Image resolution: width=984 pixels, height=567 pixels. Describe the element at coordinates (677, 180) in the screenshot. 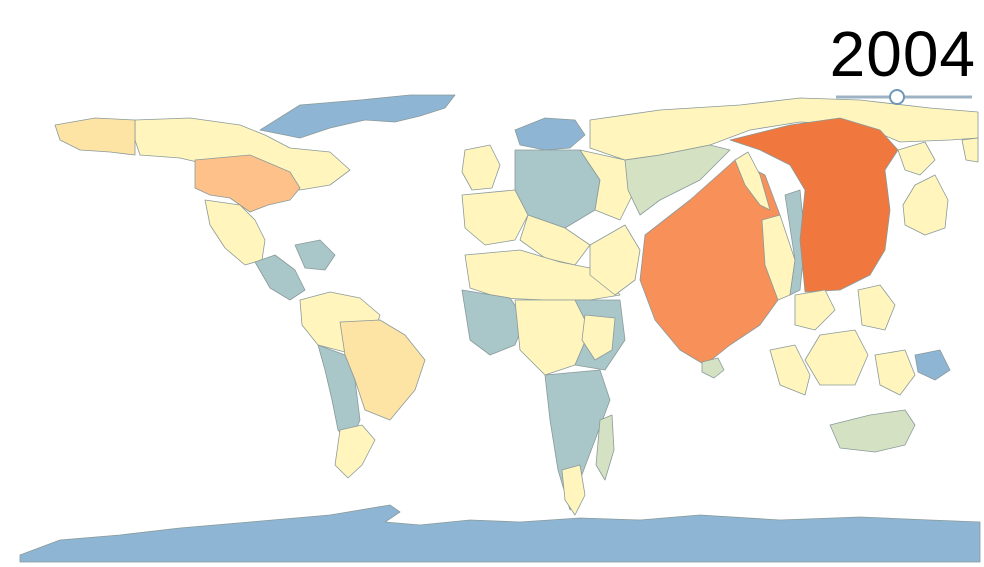

I see `region-central-asia` at that location.